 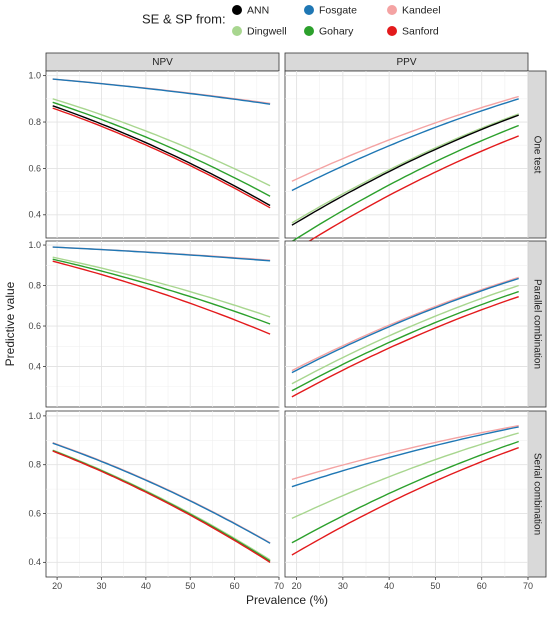 I want to click on legend-key-gohary, so click(x=309, y=31).